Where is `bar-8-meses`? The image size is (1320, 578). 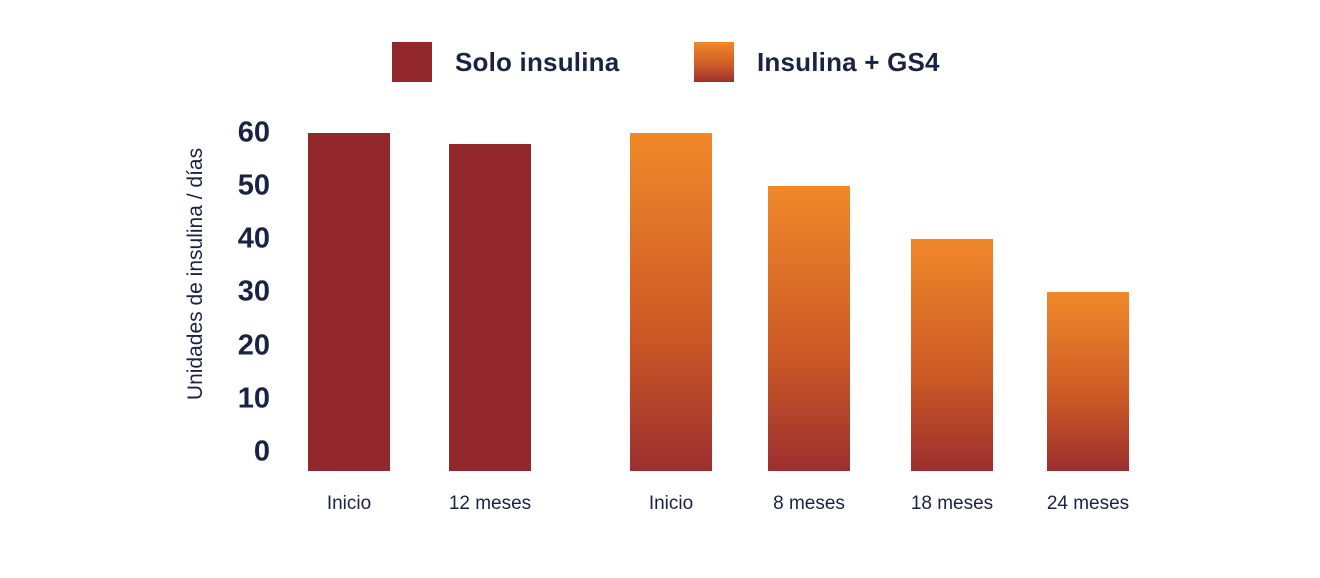
bar-8-meses is located at coordinates (809, 328).